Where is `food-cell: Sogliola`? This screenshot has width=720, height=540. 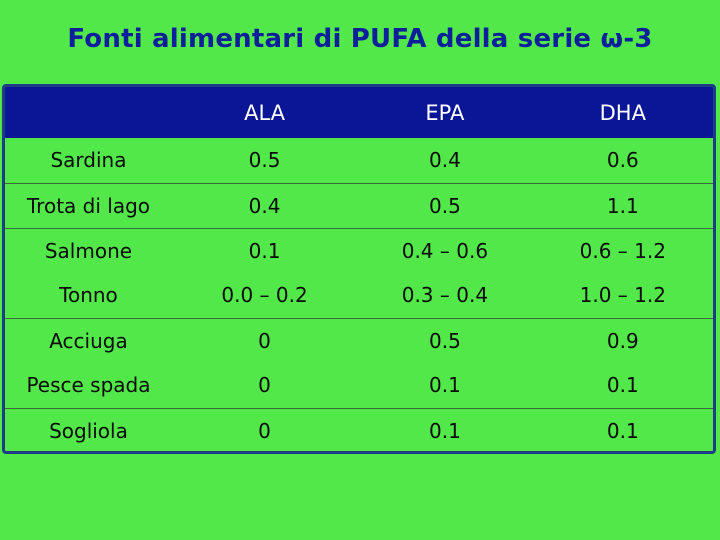 food-cell: Sogliola is located at coordinates (88, 430).